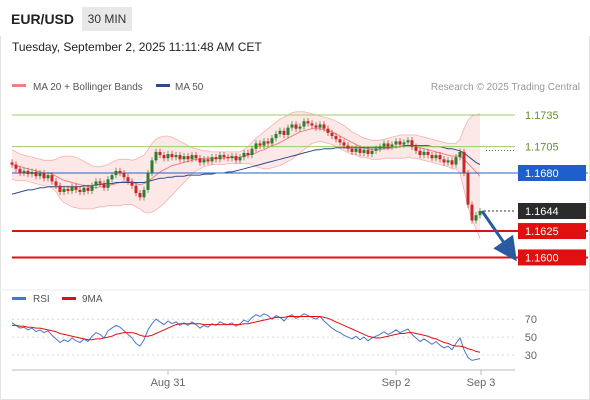  I want to click on forecast-arrow-line, so click(498, 236).